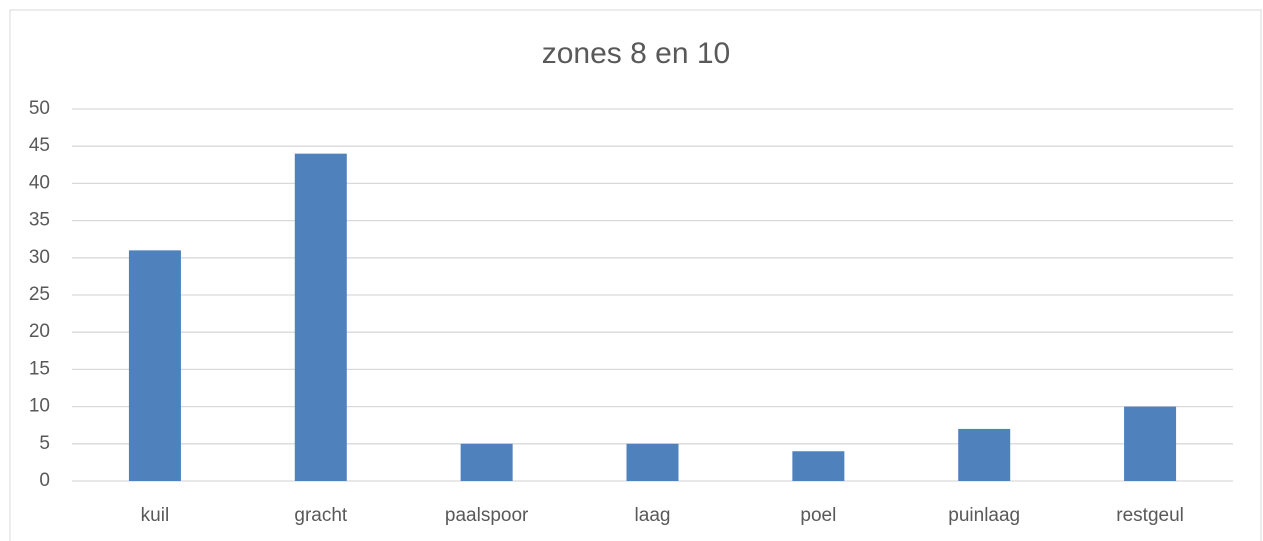 This screenshot has height=541, width=1263. I want to click on y-tick-label: 25, so click(39, 294).